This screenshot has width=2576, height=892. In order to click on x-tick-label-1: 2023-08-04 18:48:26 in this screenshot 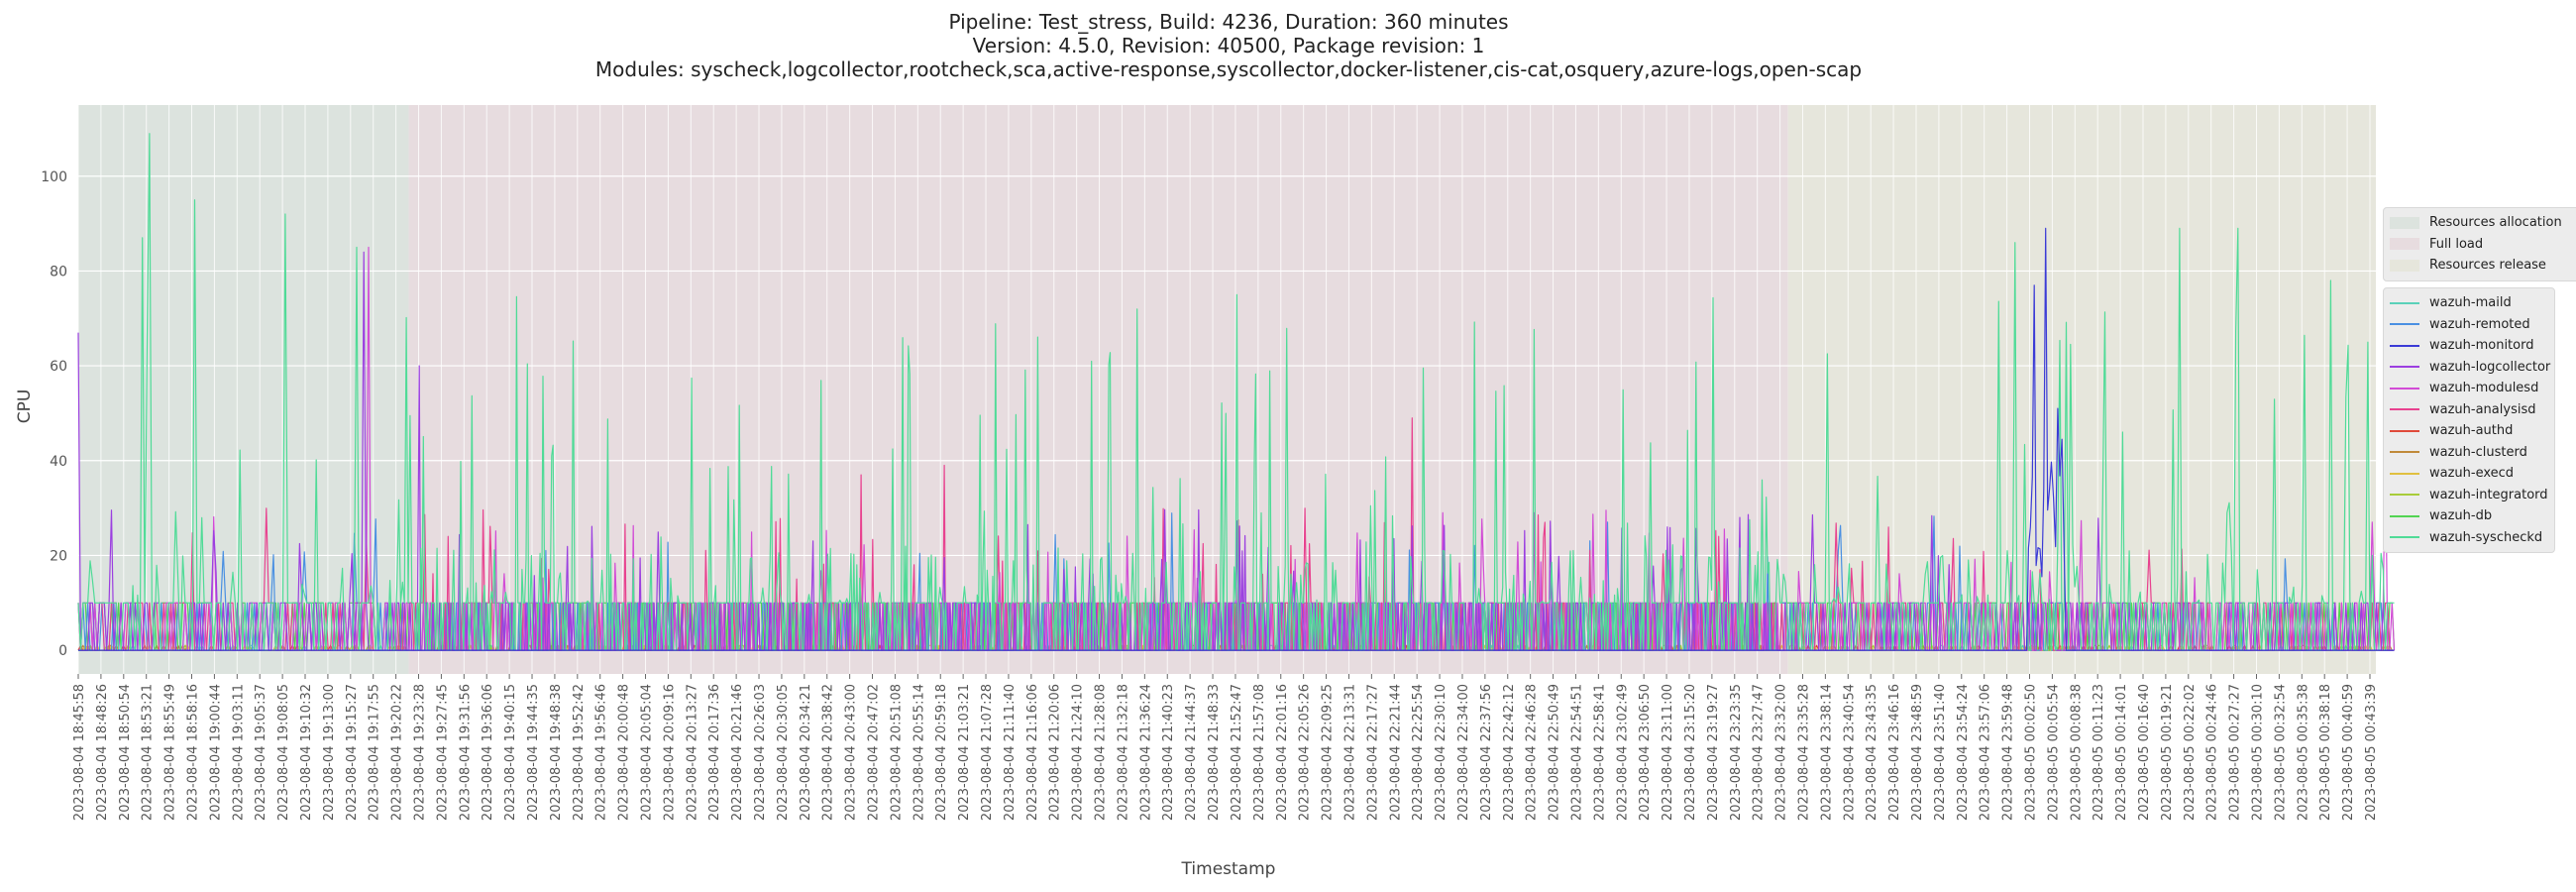, I will do `click(103, 752)`.